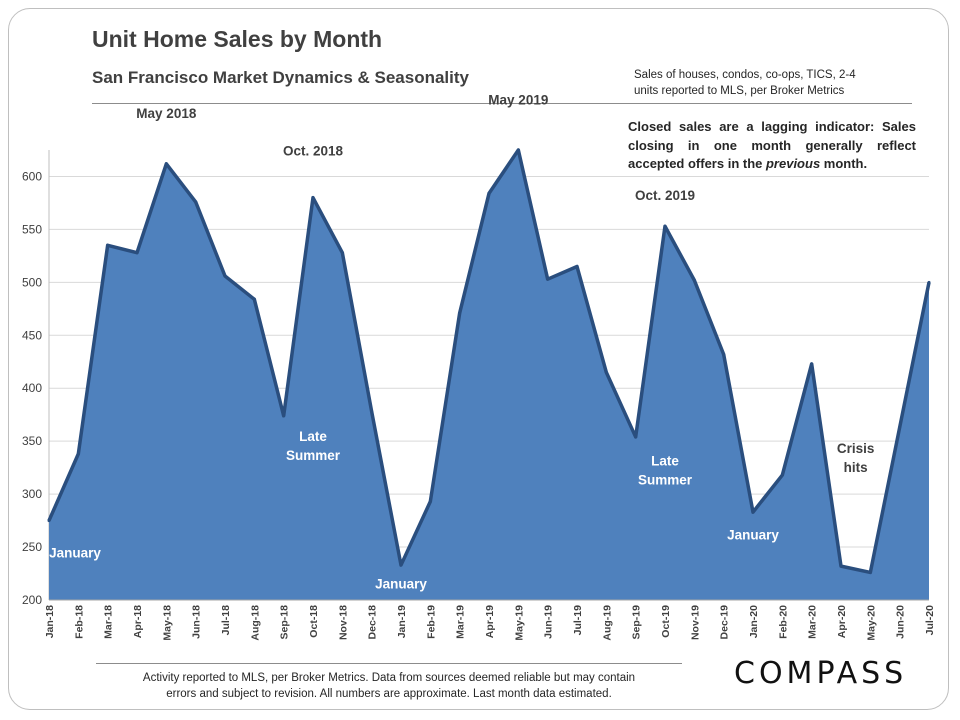 Image resolution: width=960 pixels, height=720 pixels. I want to click on x-tick-label: Mar-19, so click(461, 622).